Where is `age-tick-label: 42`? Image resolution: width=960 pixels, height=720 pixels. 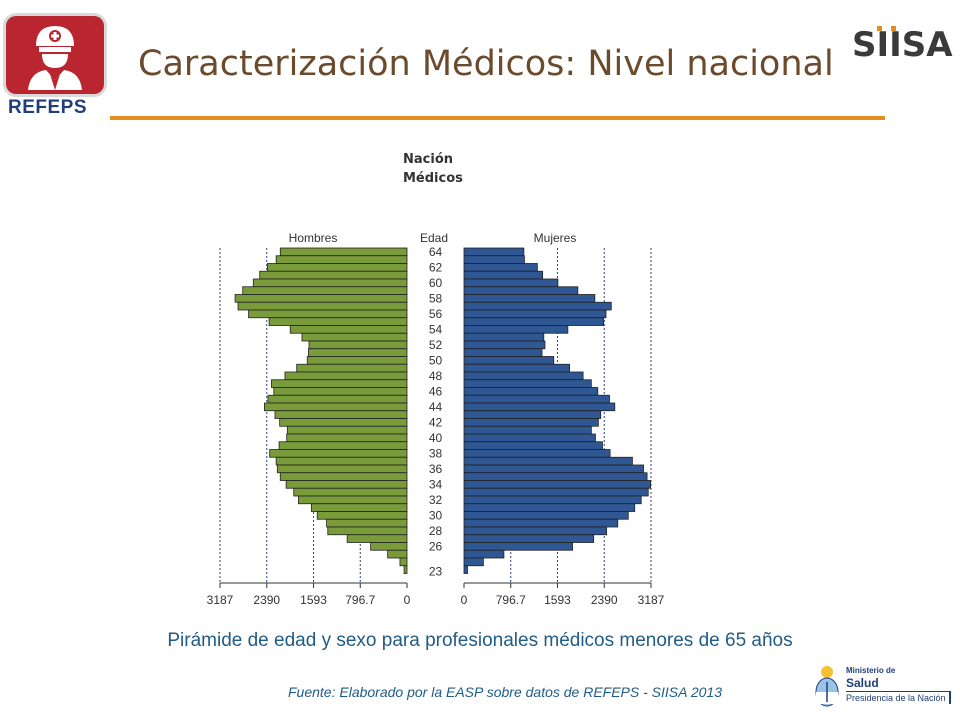 age-tick-label: 42 is located at coordinates (436, 422).